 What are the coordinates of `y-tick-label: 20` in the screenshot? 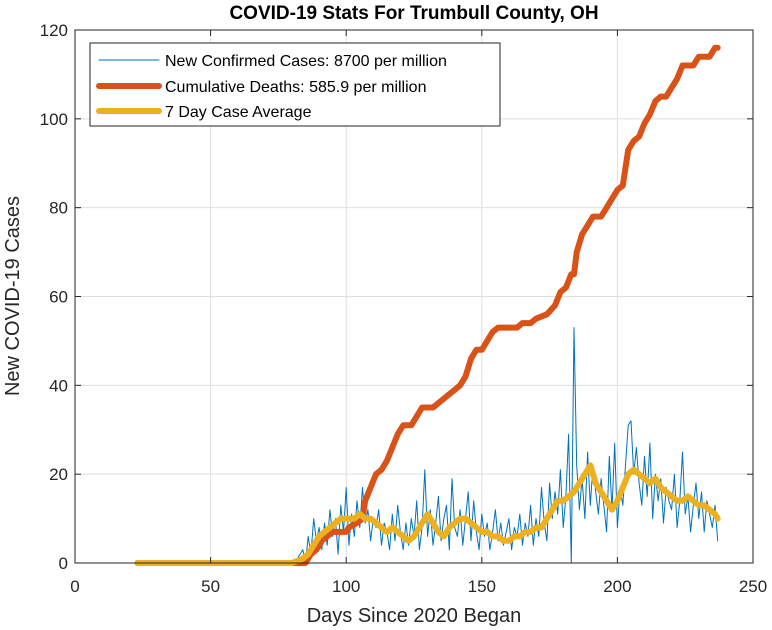 It's located at (58, 474).